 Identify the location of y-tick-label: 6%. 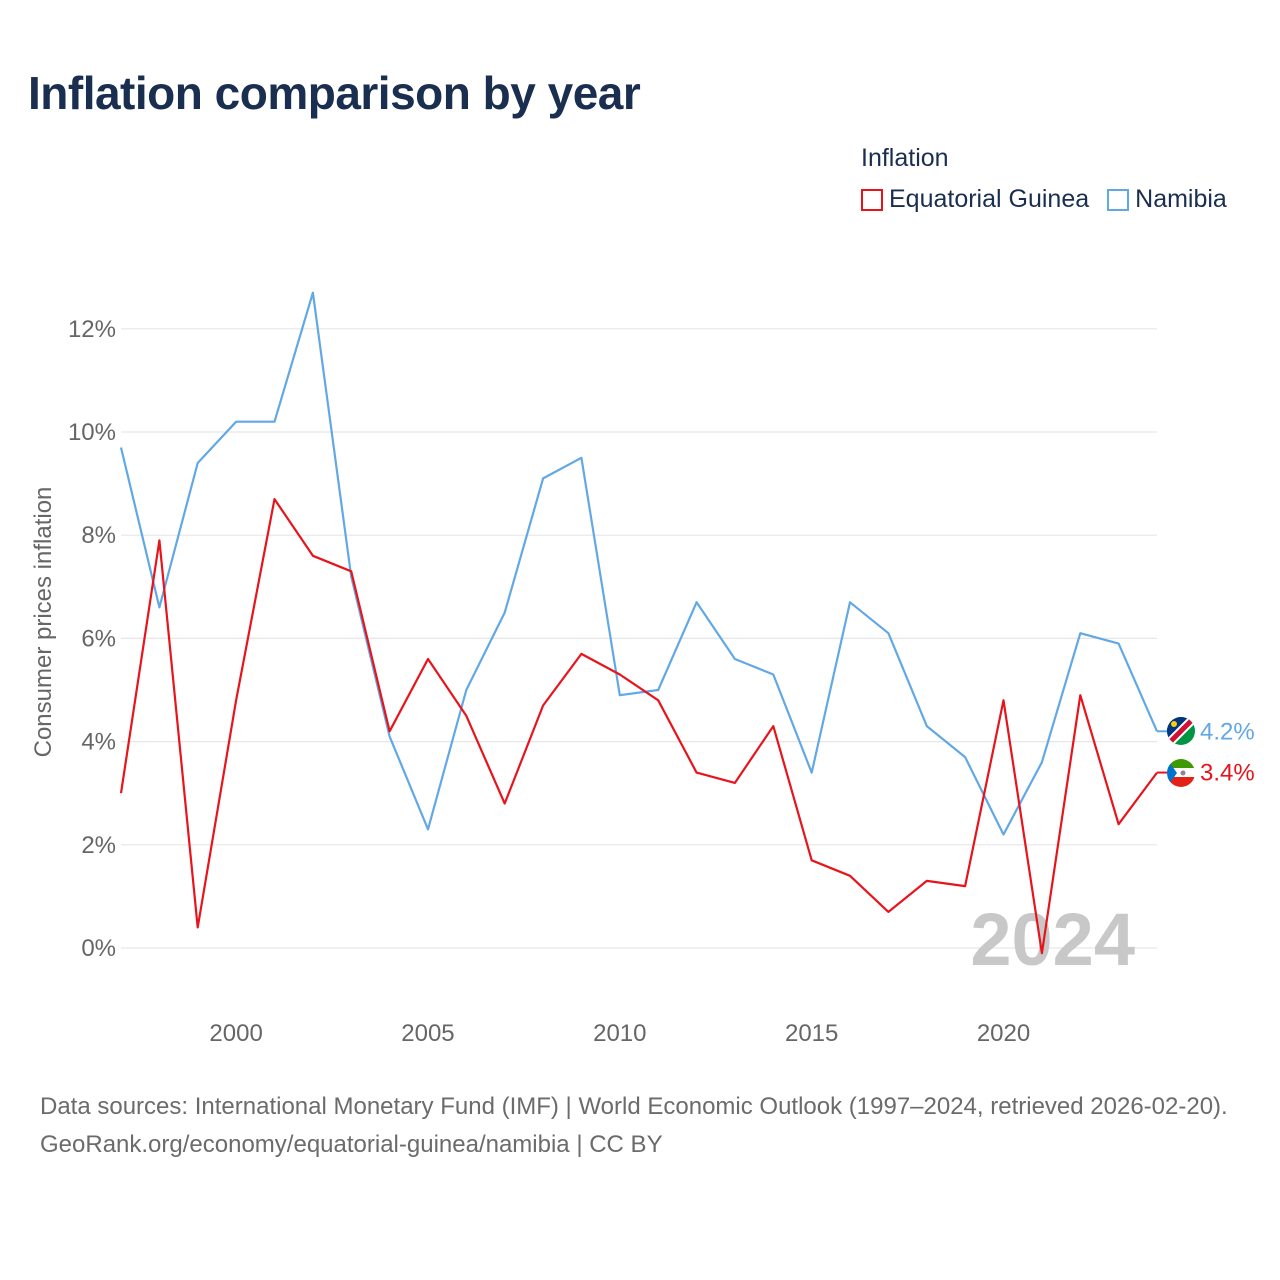
(98, 638).